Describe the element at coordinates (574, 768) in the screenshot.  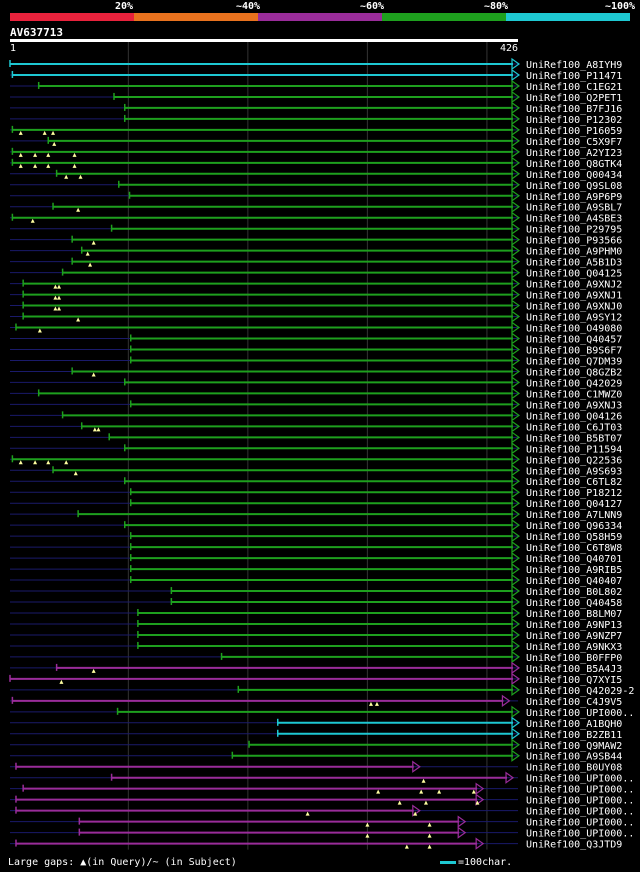
I see `hit-label: UniRef100_B0UY08` at that location.